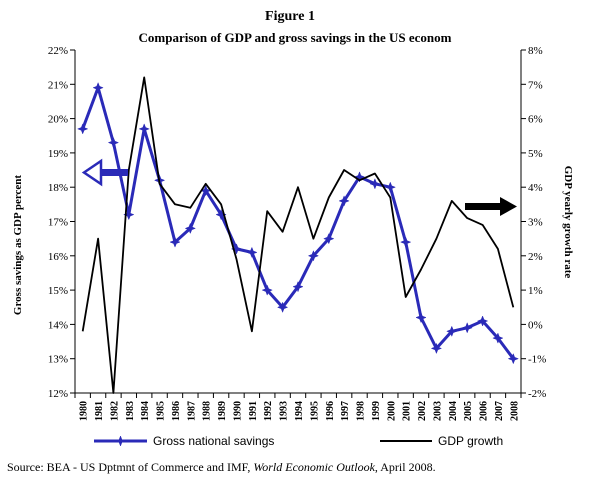  What do you see at coordinates (58, 325) in the screenshot?
I see `left-tick-label: 14%` at bounding box center [58, 325].